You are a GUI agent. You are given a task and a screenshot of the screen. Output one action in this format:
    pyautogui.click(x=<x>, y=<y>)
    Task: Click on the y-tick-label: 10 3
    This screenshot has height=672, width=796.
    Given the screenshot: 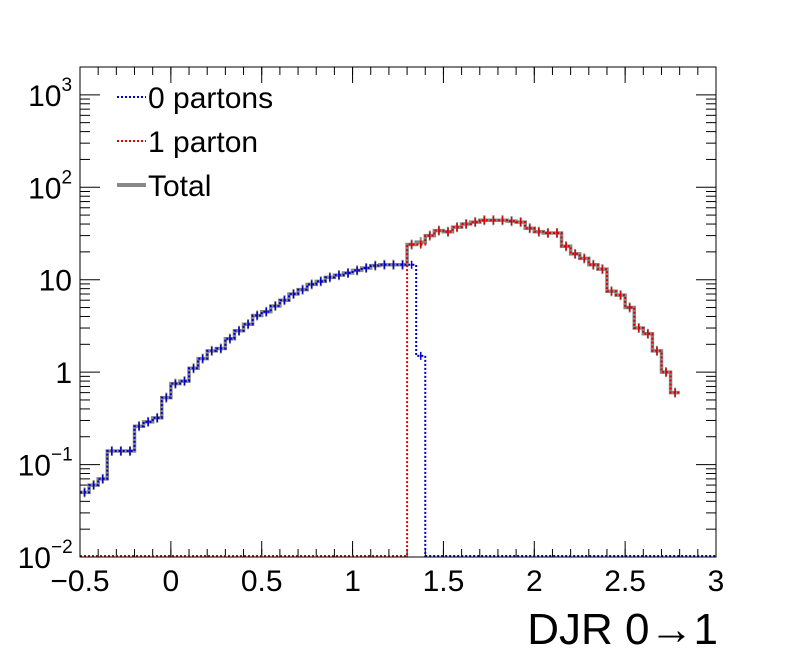 What is the action you would take?
    pyautogui.click(x=50, y=94)
    